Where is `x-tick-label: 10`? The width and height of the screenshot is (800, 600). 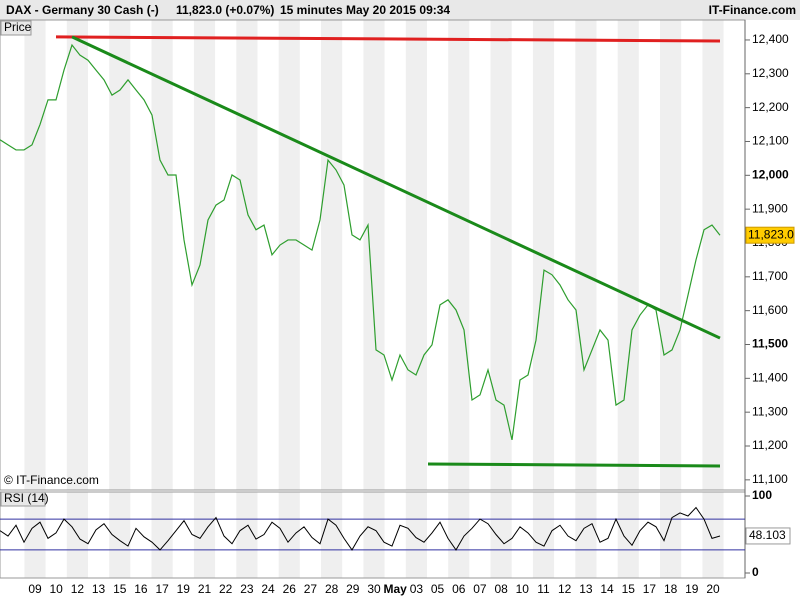
x-tick-label: 10 is located at coordinates (523, 589).